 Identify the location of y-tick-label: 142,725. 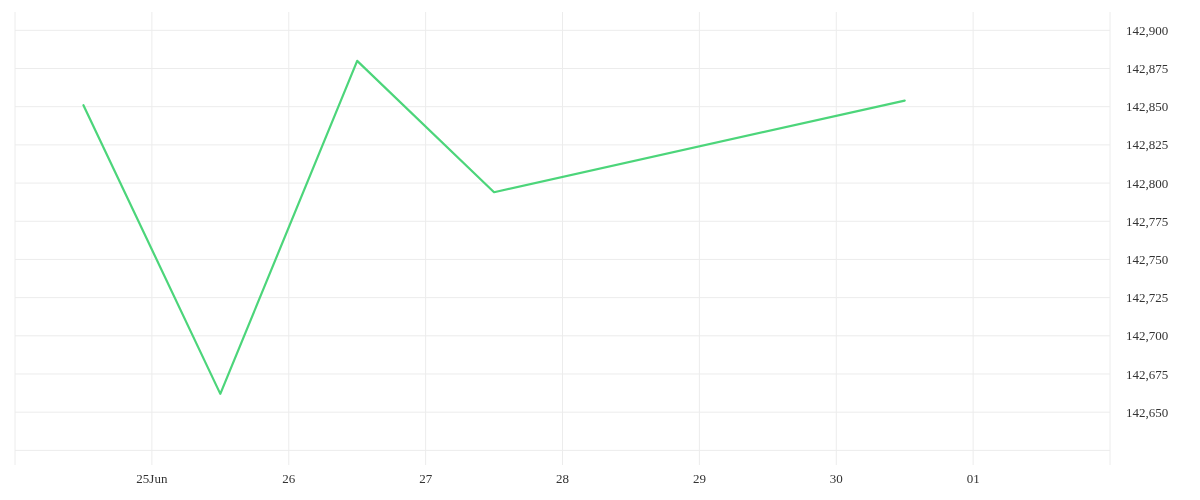
(1147, 298).